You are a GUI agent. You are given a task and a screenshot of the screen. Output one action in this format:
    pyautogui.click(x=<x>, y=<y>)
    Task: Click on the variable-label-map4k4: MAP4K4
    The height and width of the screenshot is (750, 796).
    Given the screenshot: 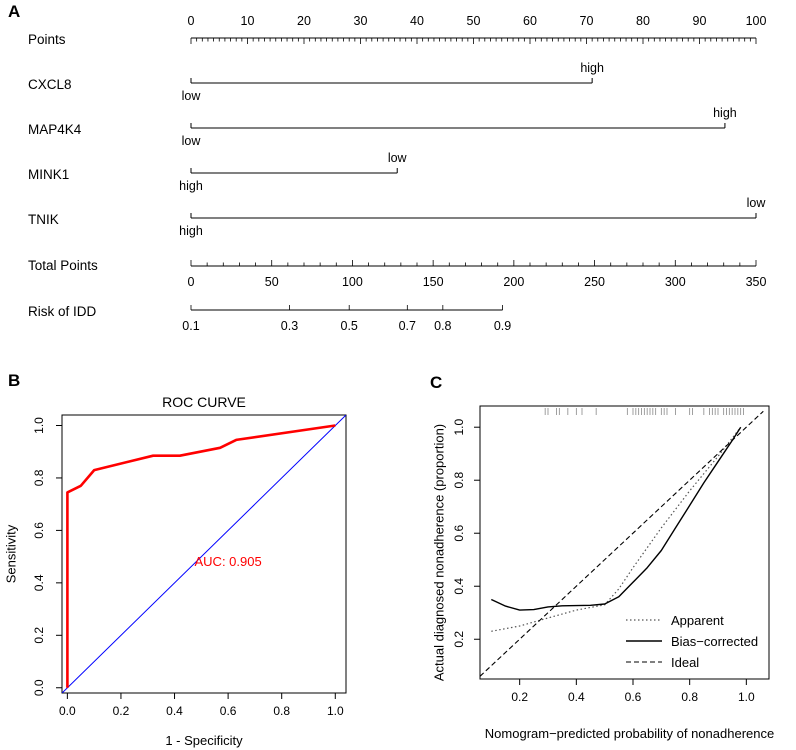 What is the action you would take?
    pyautogui.click(x=55, y=129)
    